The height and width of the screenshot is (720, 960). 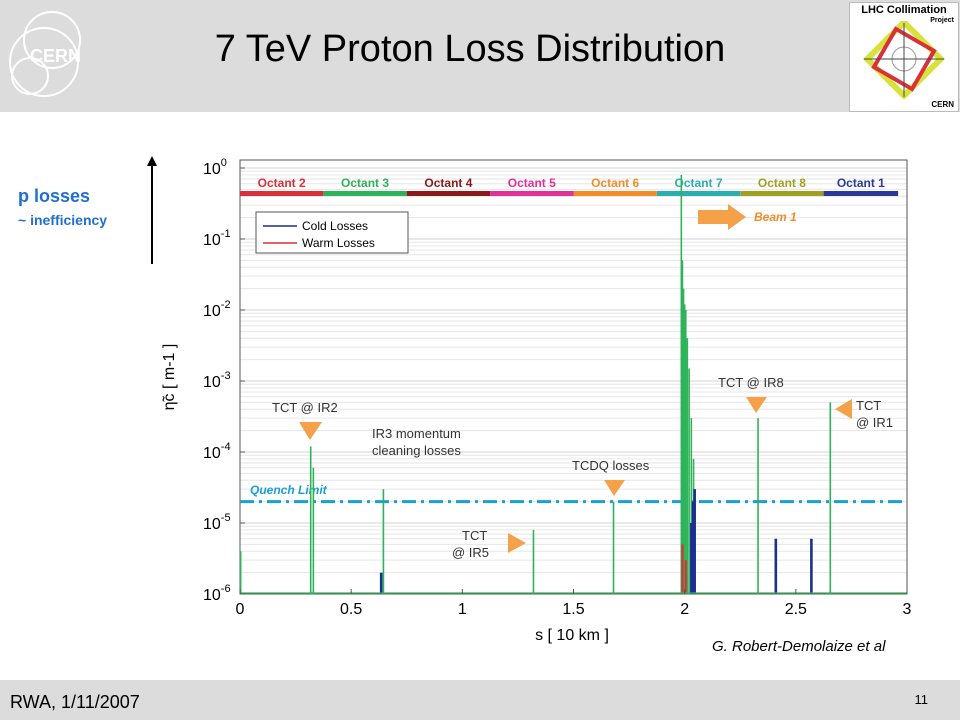 What do you see at coordinates (699, 183) in the screenshot?
I see `octant-label-6: Octant 7` at bounding box center [699, 183].